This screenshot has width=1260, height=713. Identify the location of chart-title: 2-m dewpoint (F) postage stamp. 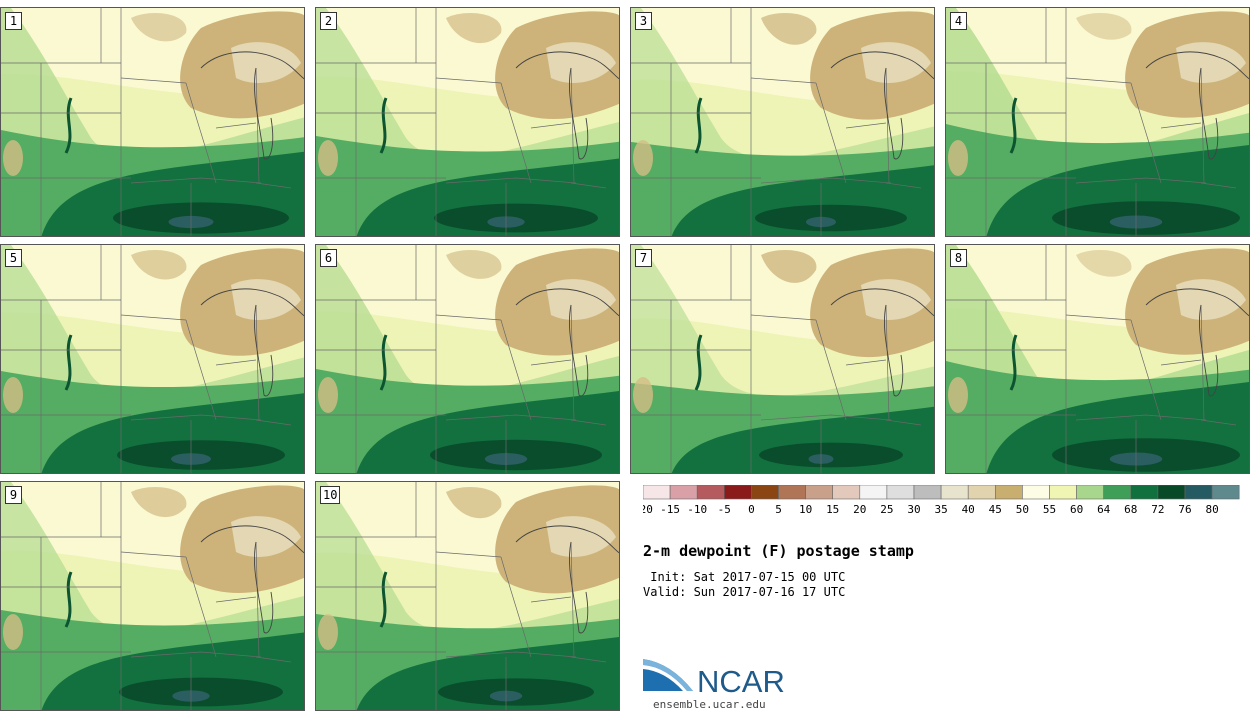
(778, 551).